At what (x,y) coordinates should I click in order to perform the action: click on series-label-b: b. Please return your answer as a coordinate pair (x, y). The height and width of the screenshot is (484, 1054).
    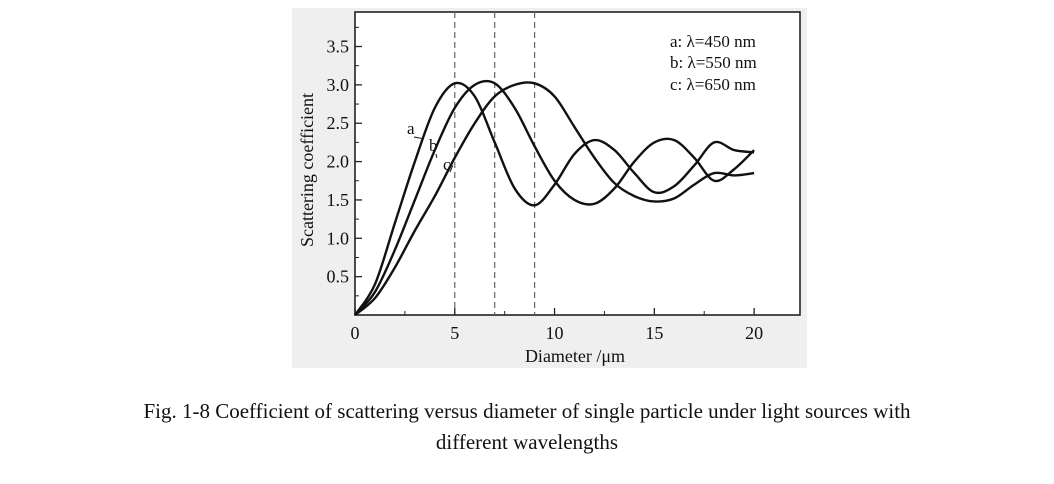
    Looking at the image, I should click on (433, 145).